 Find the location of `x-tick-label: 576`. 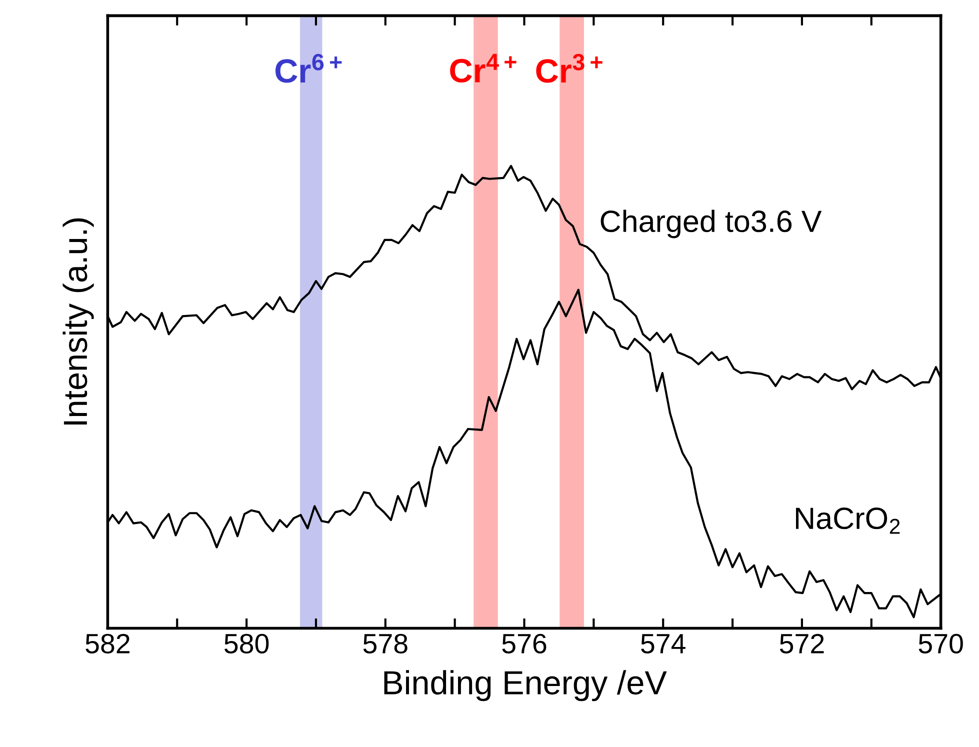

x-tick-label: 576 is located at coordinates (524, 644).